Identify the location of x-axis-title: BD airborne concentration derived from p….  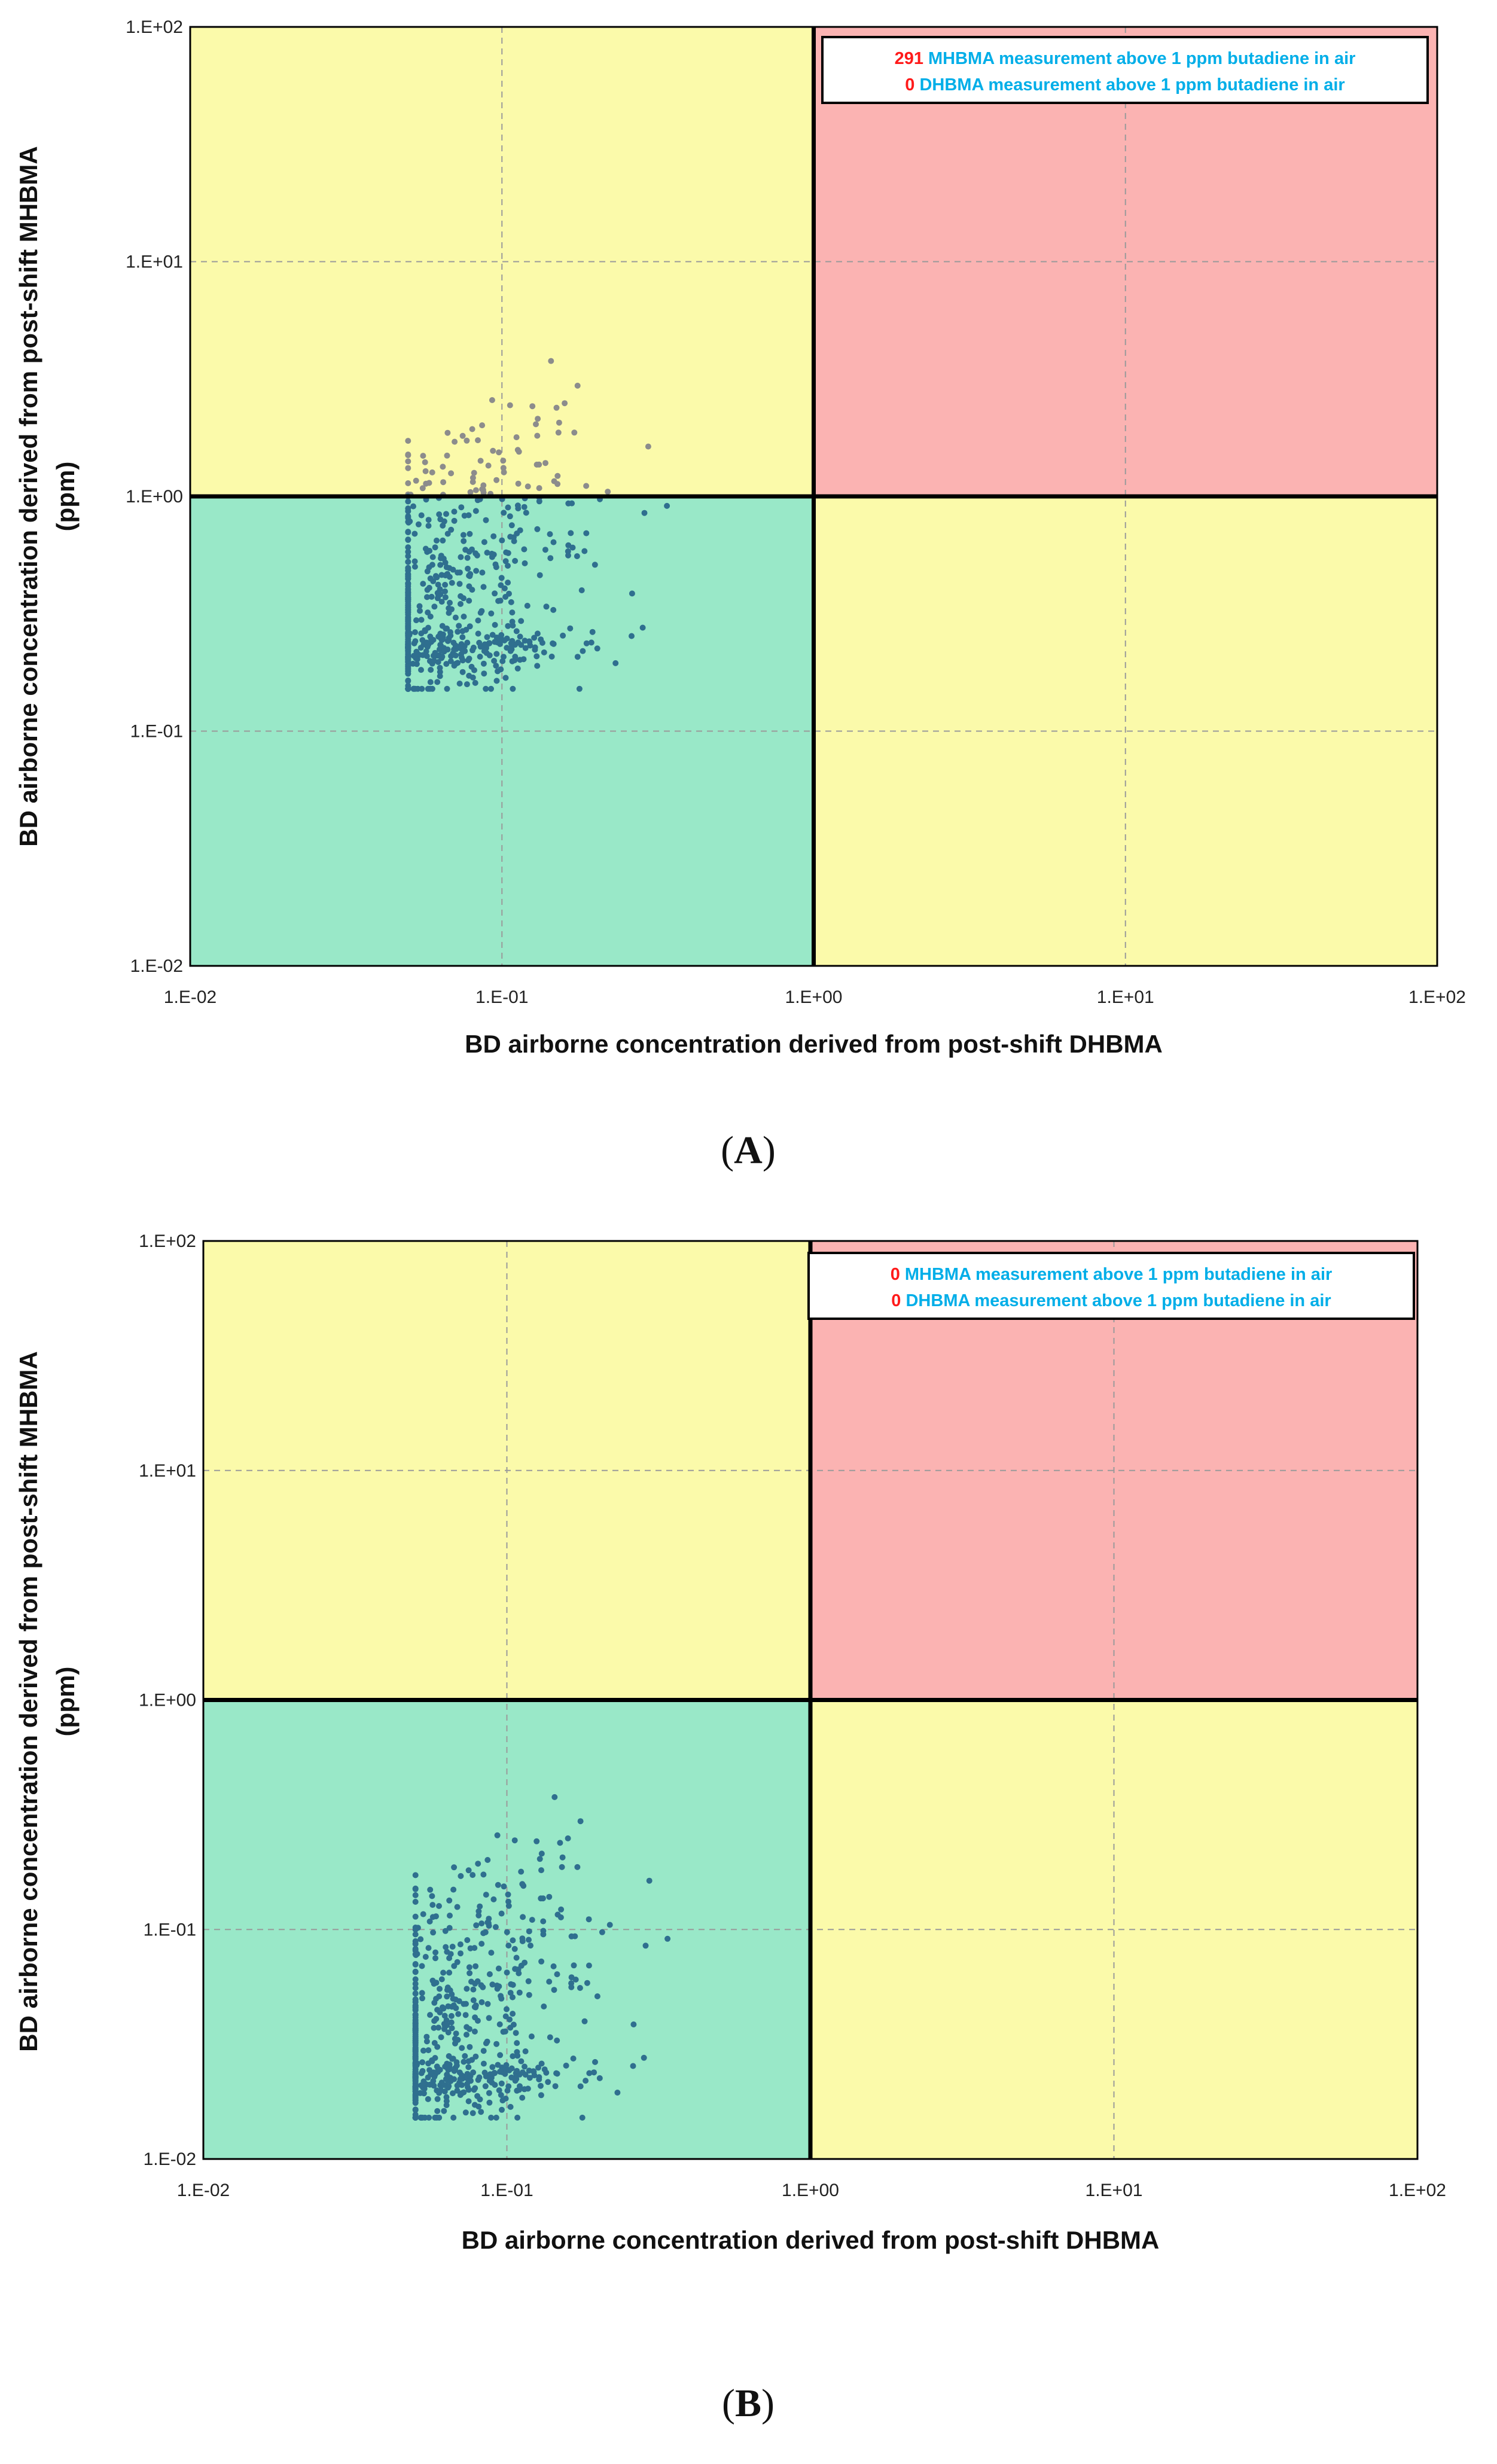
(811, 2240).